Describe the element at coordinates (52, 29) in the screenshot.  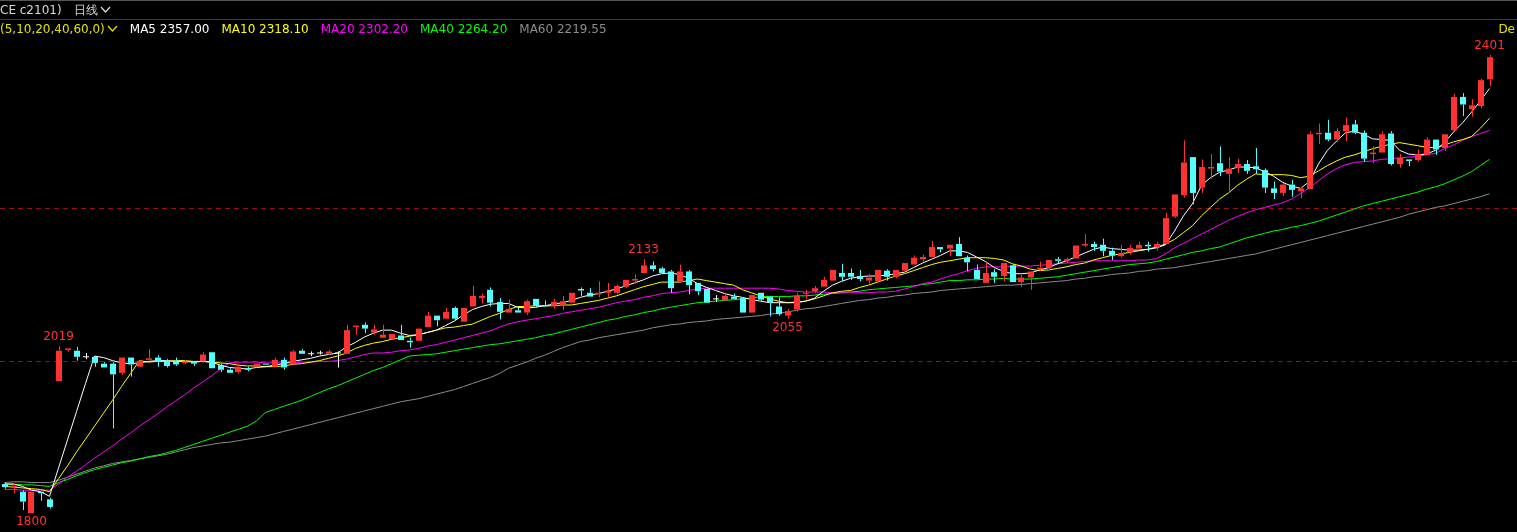
I see `legend-title: (5,10,20,40,60,0)` at that location.